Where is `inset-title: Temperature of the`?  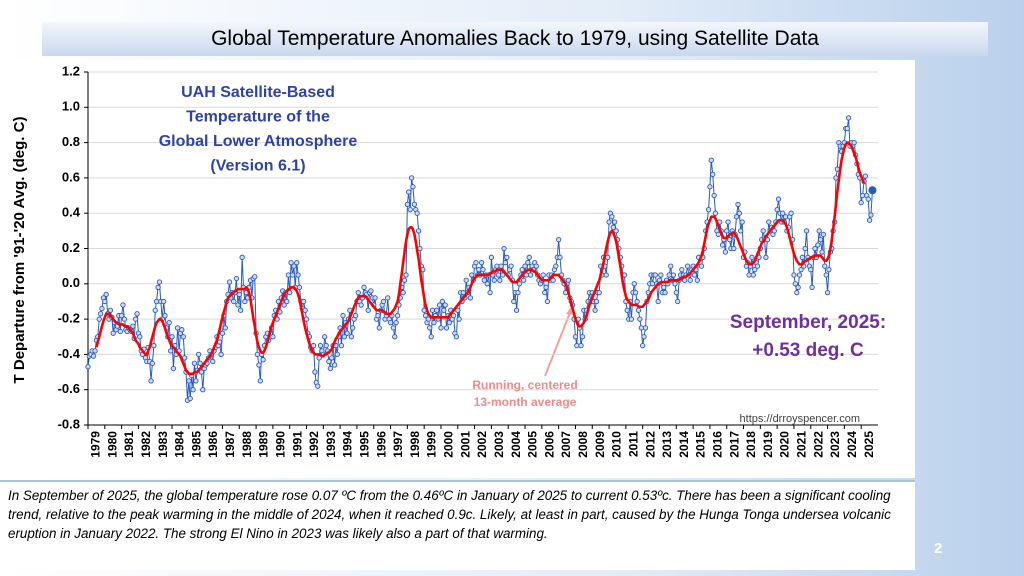 inset-title: Temperature of the is located at coordinates (258, 117).